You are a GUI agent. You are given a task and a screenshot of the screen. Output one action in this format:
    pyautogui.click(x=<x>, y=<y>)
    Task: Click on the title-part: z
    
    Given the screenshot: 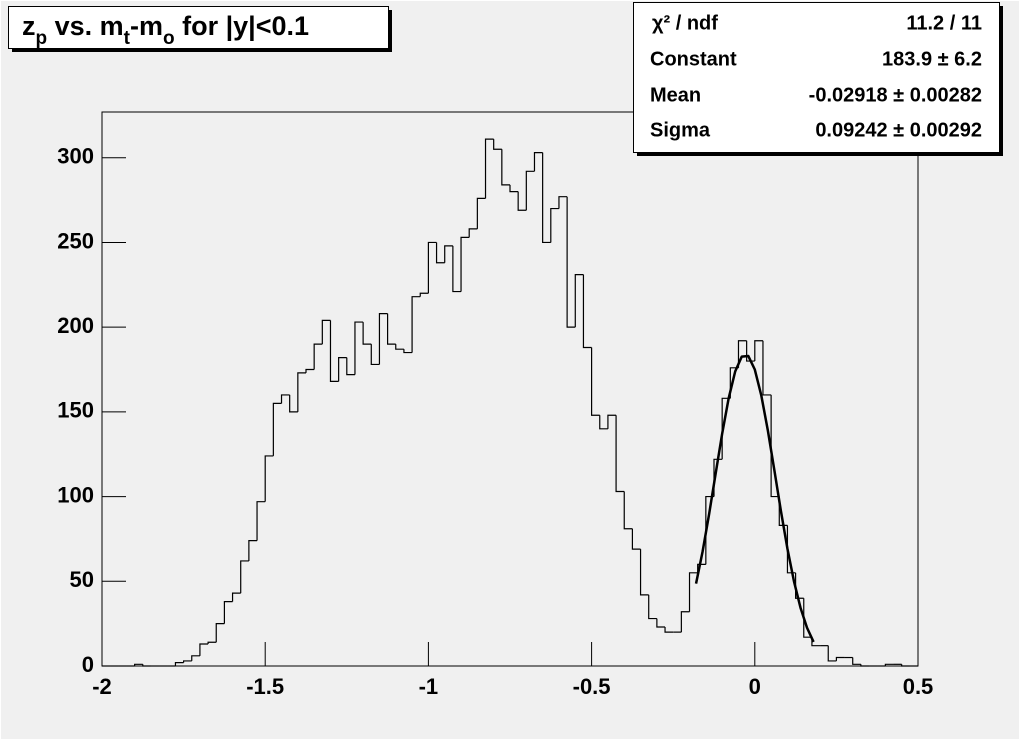 What is the action you would take?
    pyautogui.click(x=29, y=26)
    